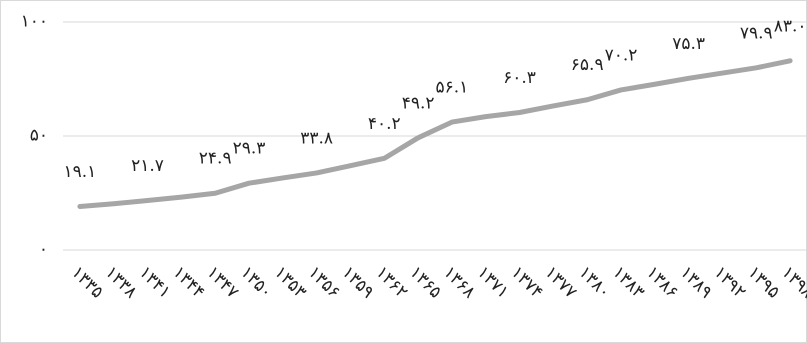 The height and width of the screenshot is (343, 807). I want to click on data-label: ۷۵.۳, so click(688, 44).